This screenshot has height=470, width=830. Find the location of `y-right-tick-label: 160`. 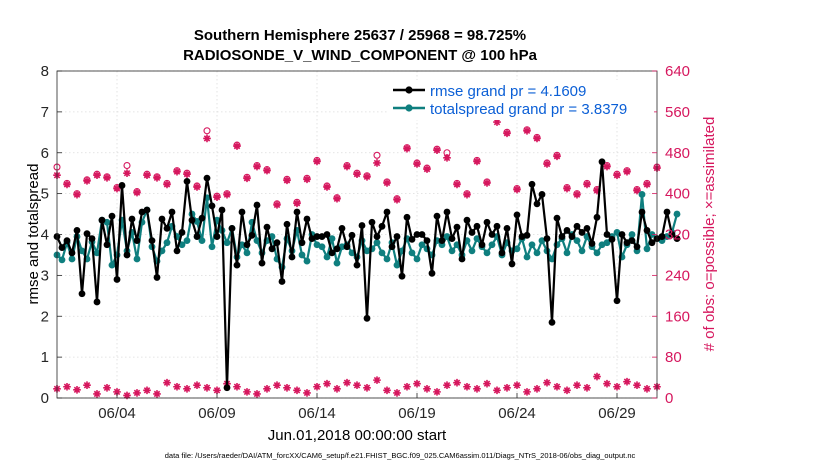

y-right-tick-label: 160 is located at coordinates (677, 316).